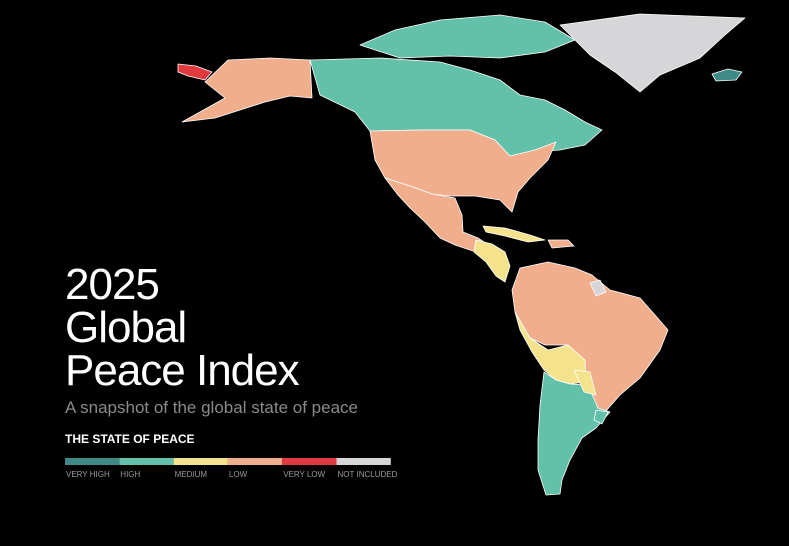  I want to click on legend-label: NOT INCLUDED, so click(368, 474).